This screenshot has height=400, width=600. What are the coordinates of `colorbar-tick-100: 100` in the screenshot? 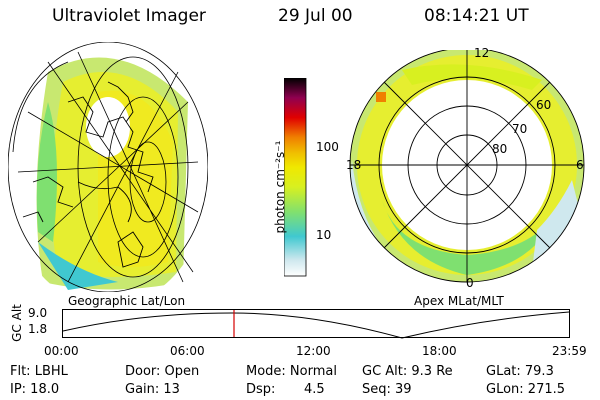 It's located at (327, 147).